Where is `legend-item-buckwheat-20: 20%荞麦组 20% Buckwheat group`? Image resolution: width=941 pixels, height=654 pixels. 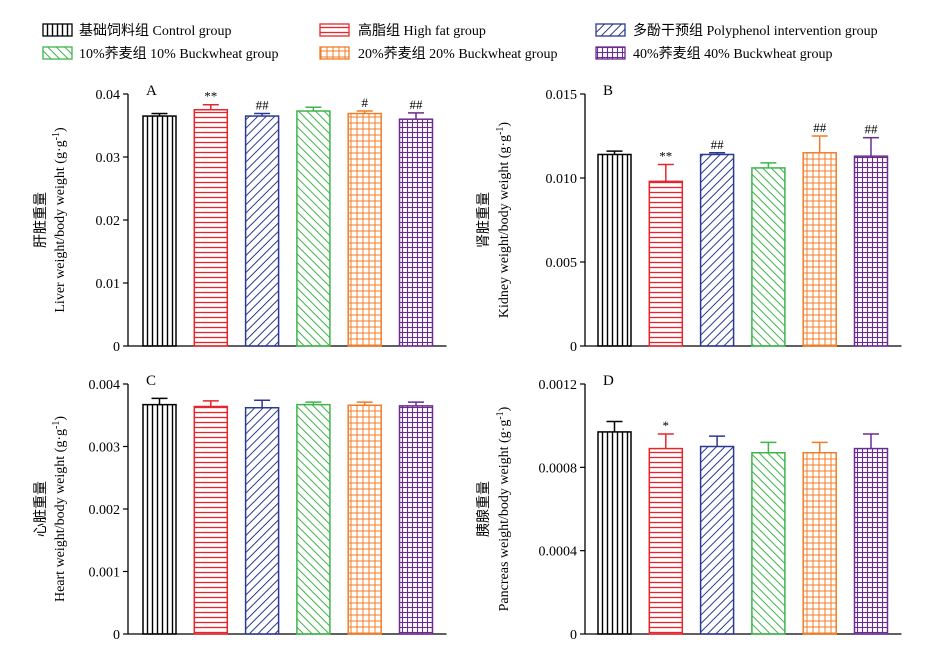
legend-item-buckwheat-20: 20%荞麦组 20% Buckwheat group is located at coordinates (438, 54).